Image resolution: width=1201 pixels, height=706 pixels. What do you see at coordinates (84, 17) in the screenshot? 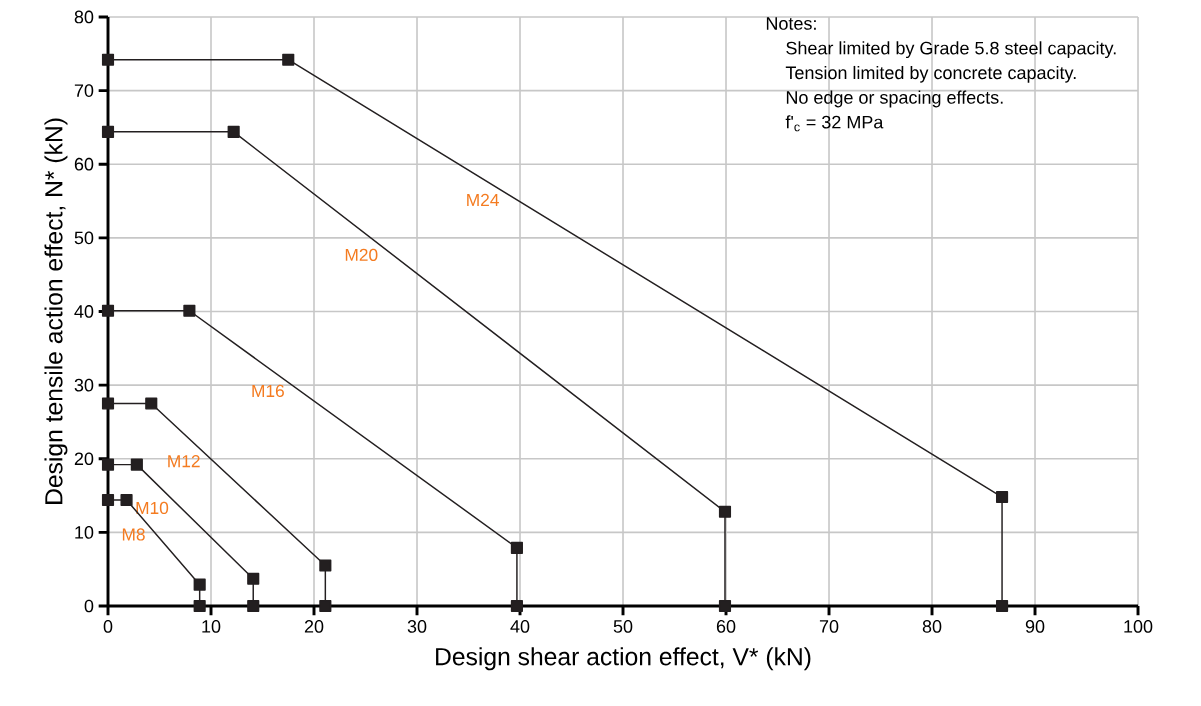
I see `y-tick-label: 80` at bounding box center [84, 17].